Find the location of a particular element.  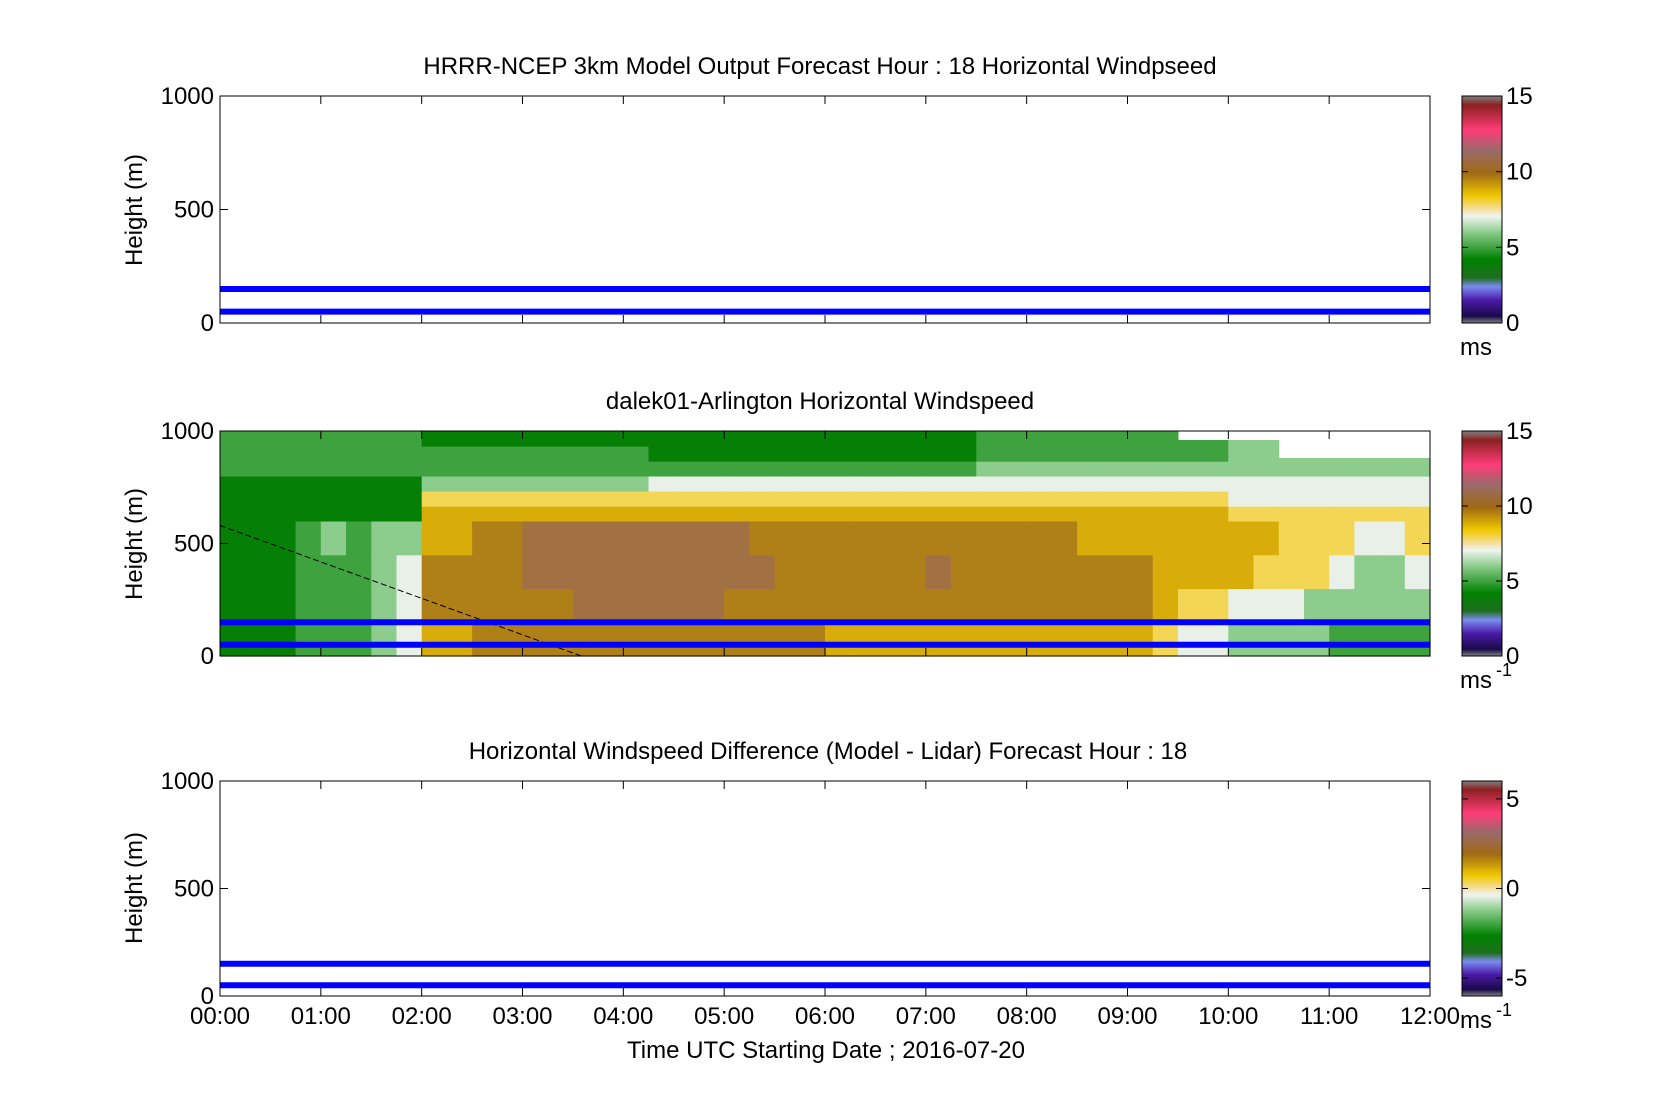

x-ticks is located at coordinates (825, 543).